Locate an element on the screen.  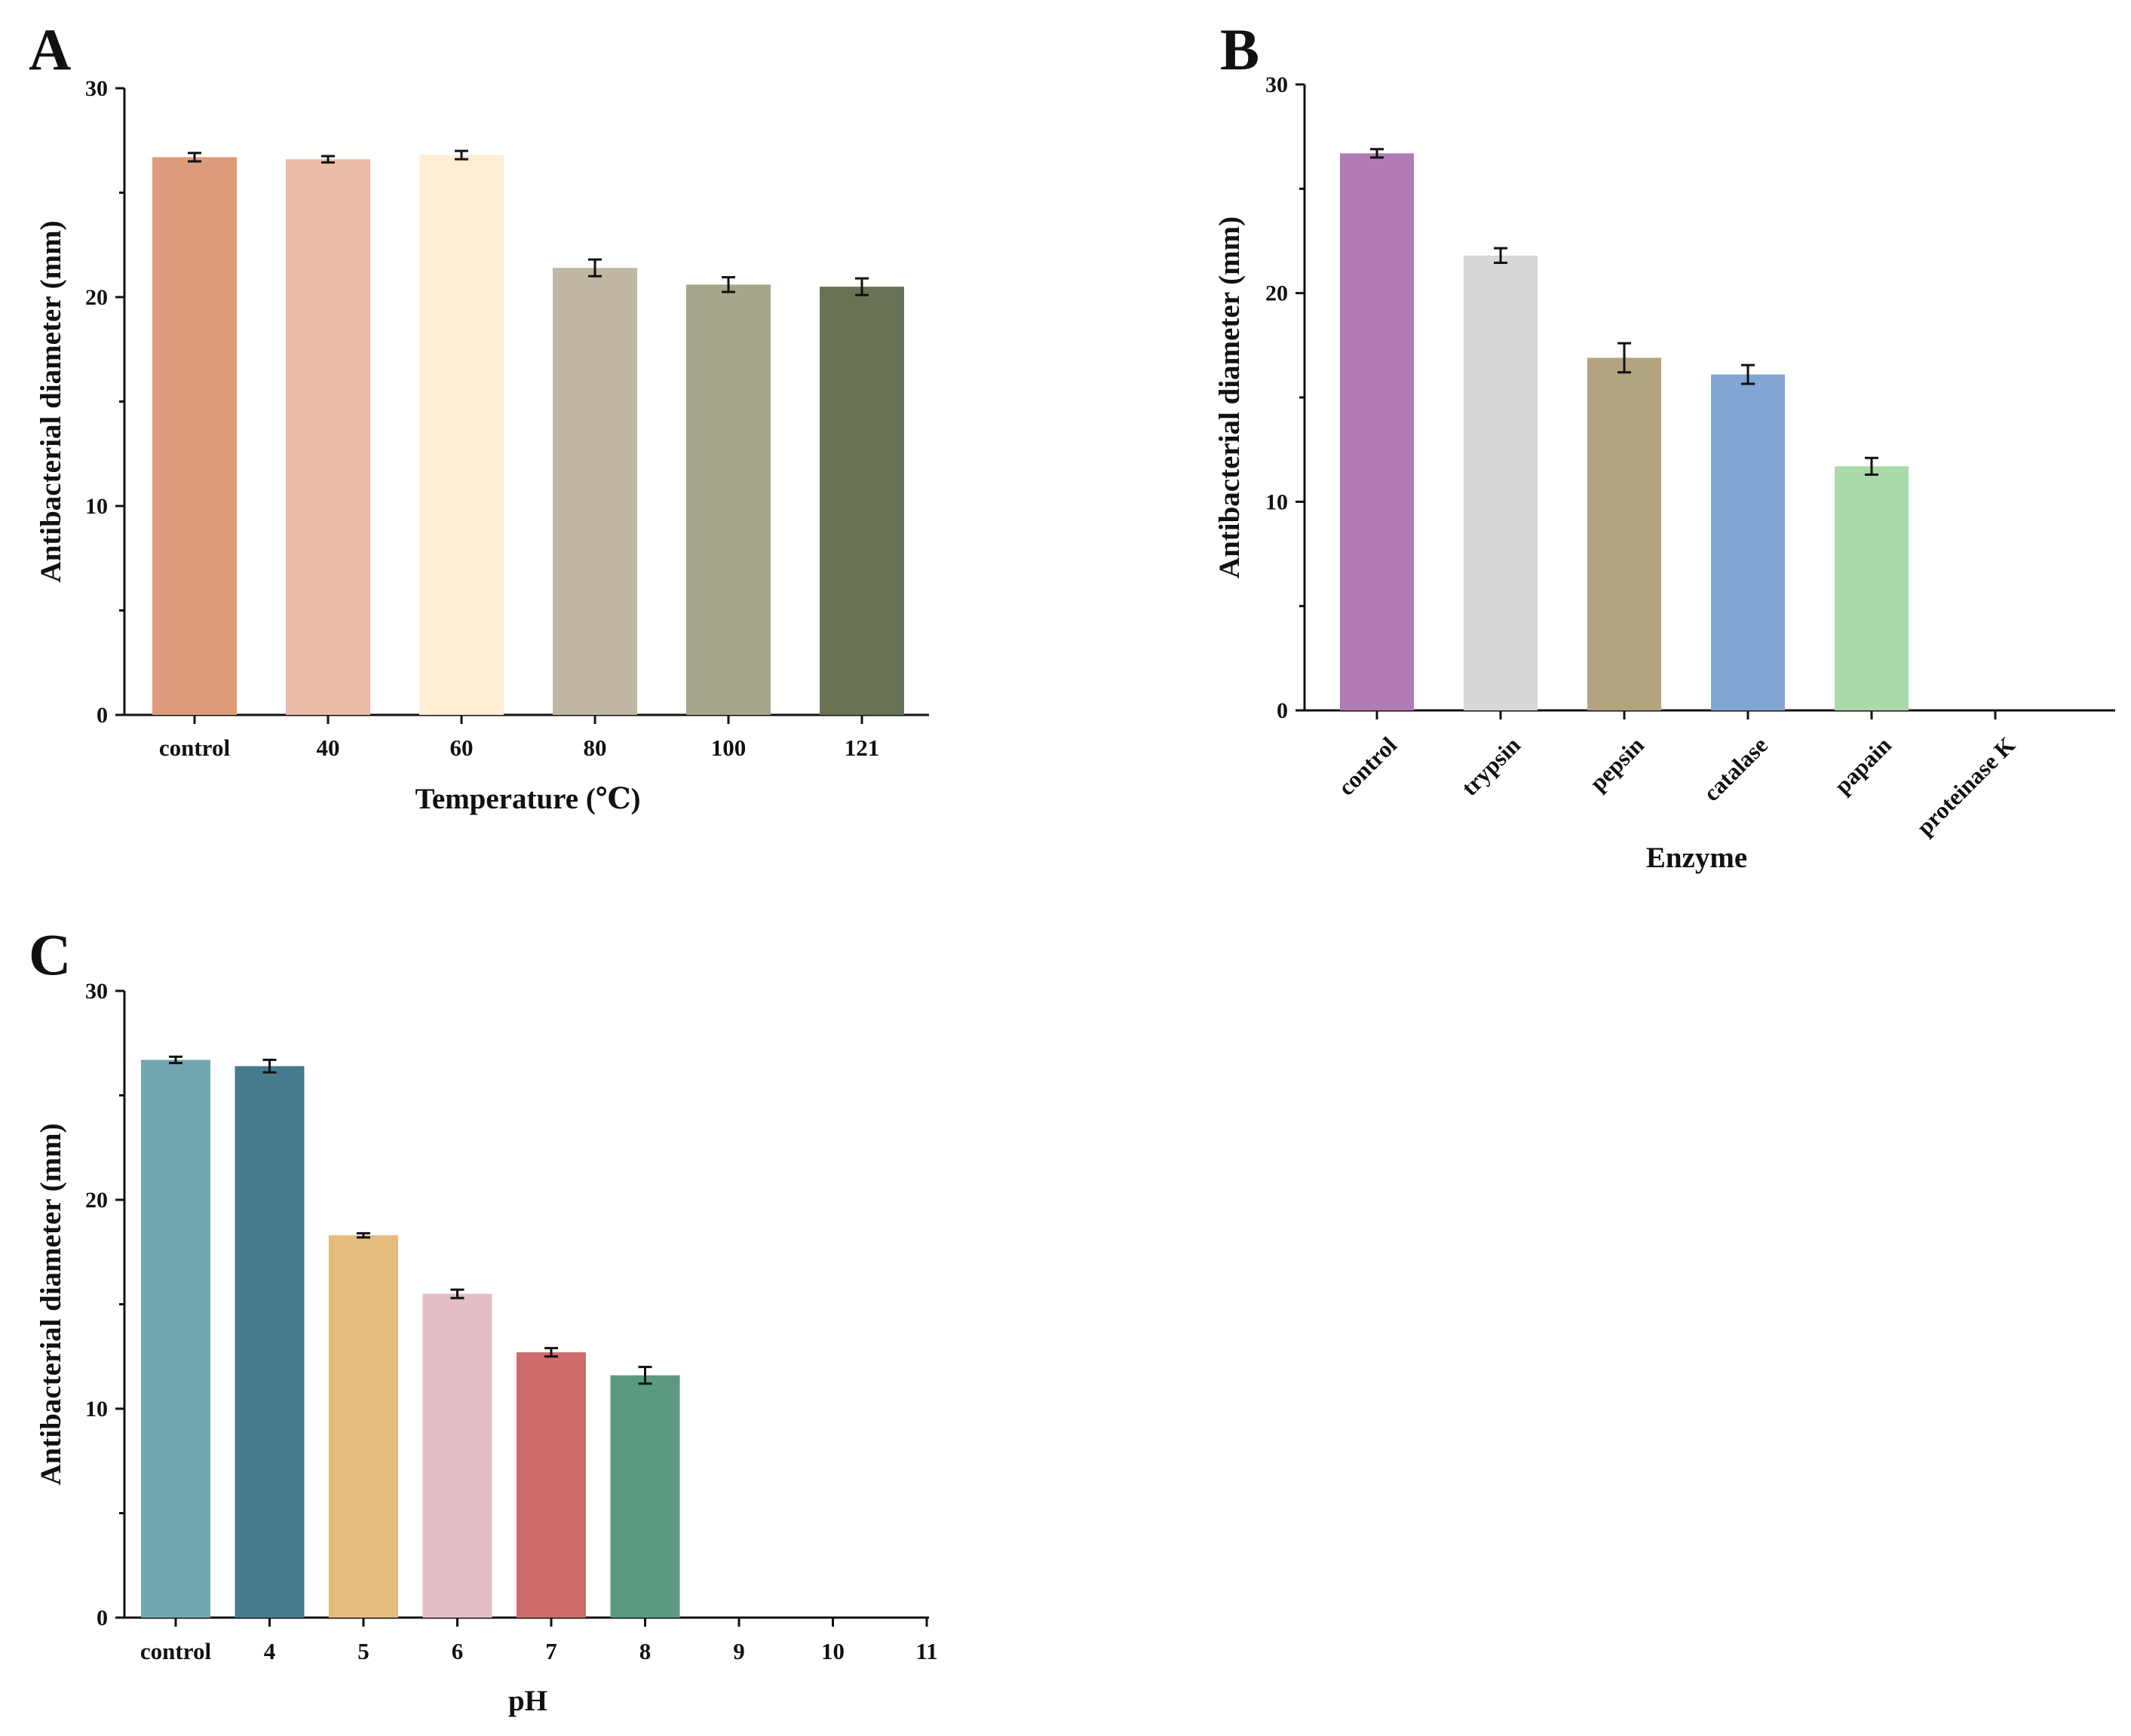
panel-label: C is located at coordinates (50, 954).